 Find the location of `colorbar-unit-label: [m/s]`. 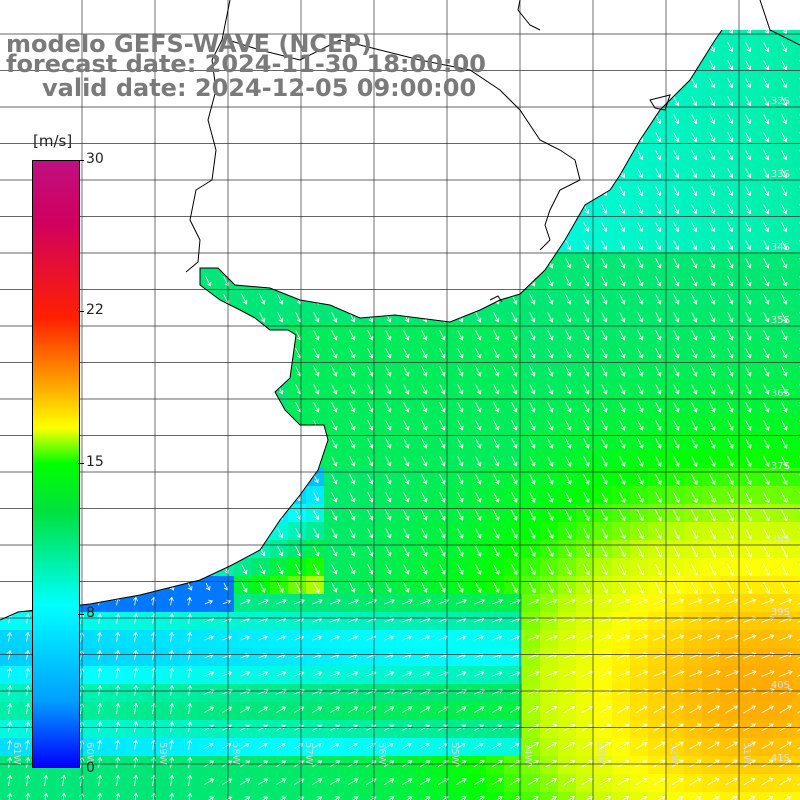

colorbar-unit-label: [m/s] is located at coordinates (53, 141).